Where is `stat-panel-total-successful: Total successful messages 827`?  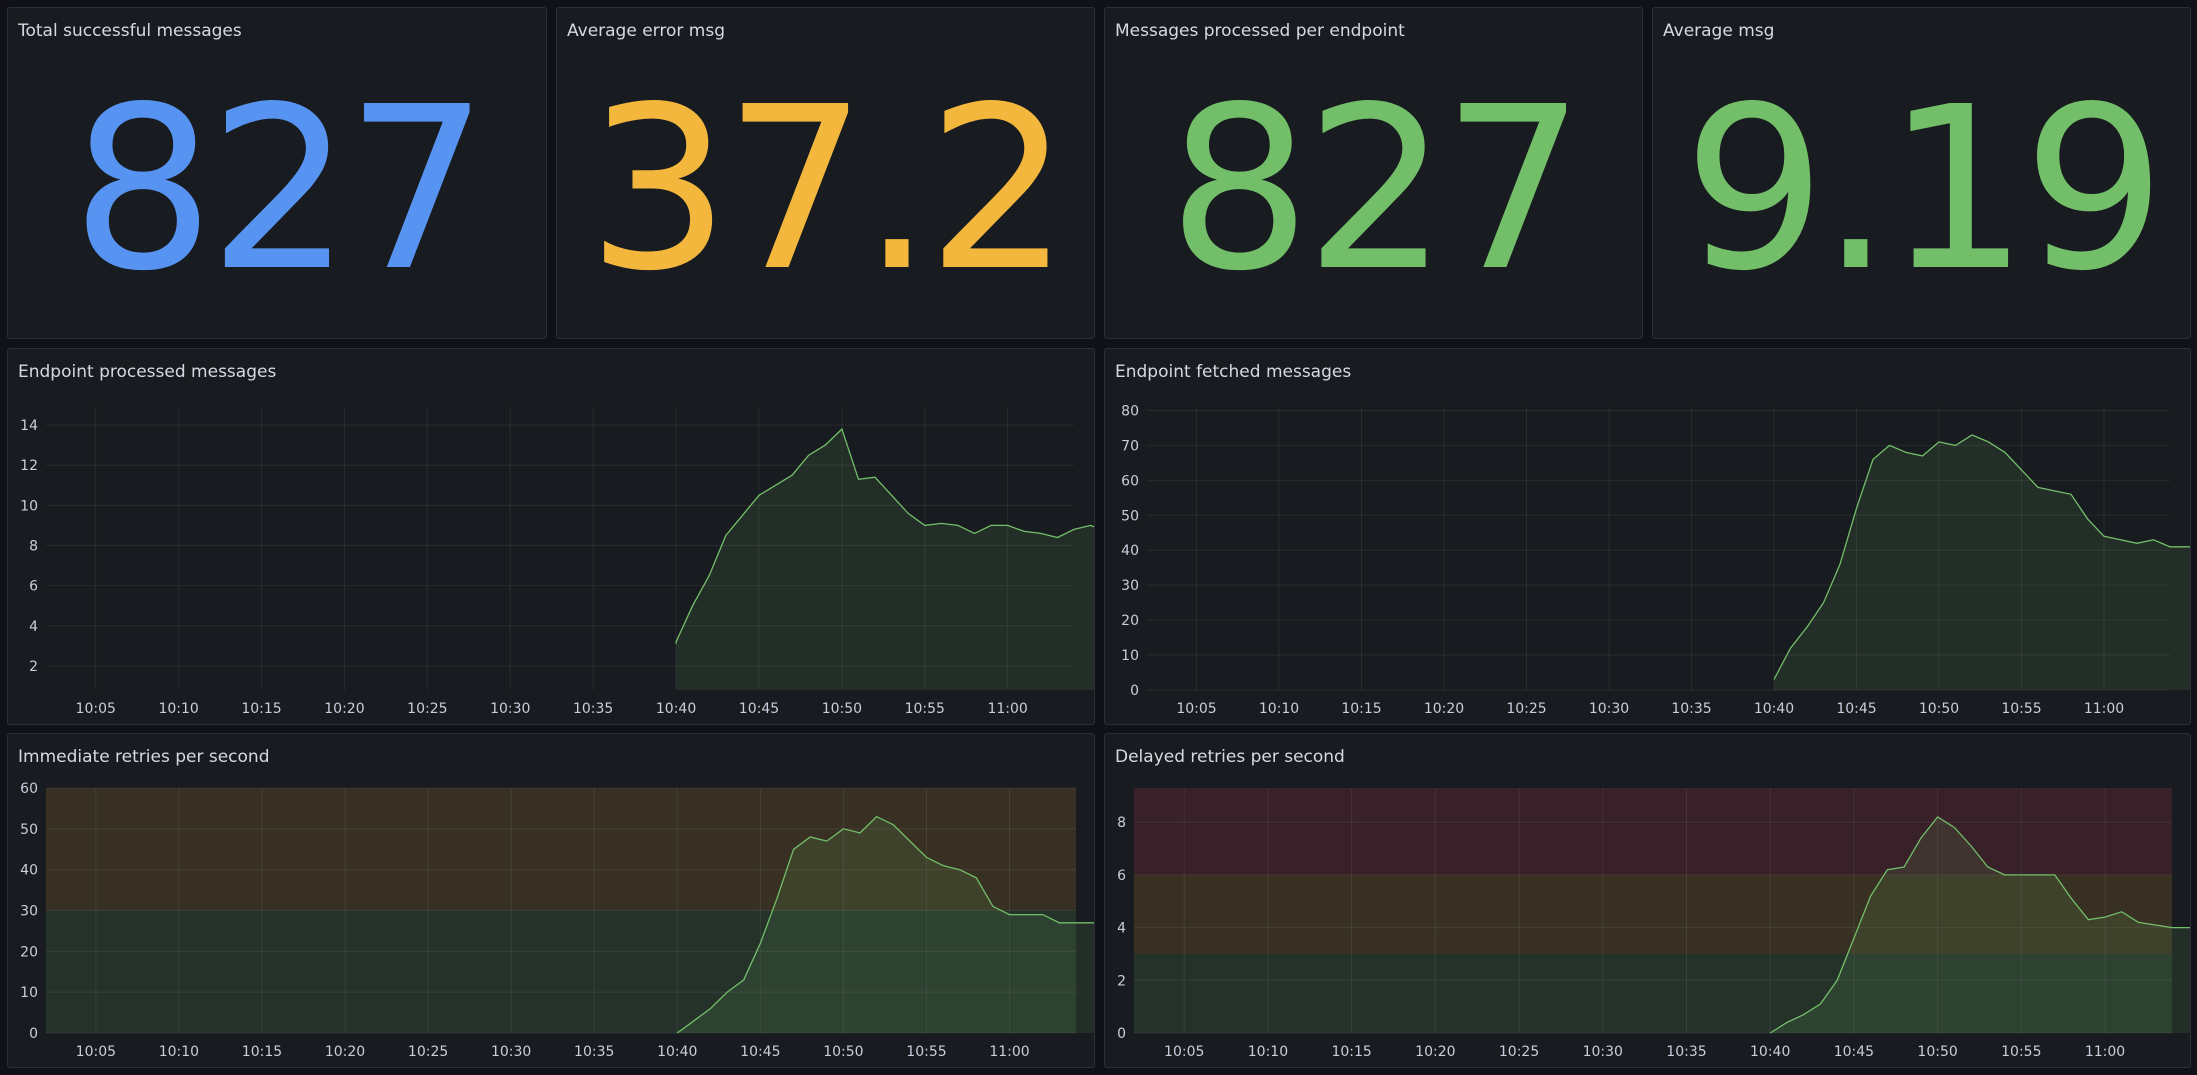
stat-panel-total-successful: Total successful messages 827 is located at coordinates (277, 173).